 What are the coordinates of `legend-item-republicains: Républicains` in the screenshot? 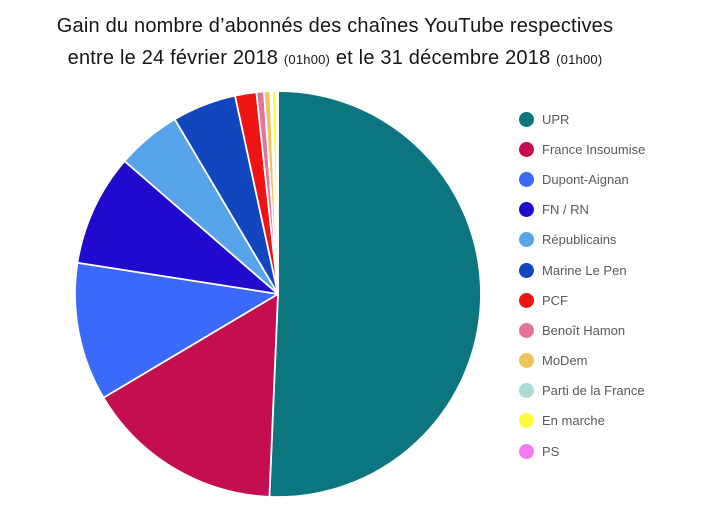 It's located at (582, 240).